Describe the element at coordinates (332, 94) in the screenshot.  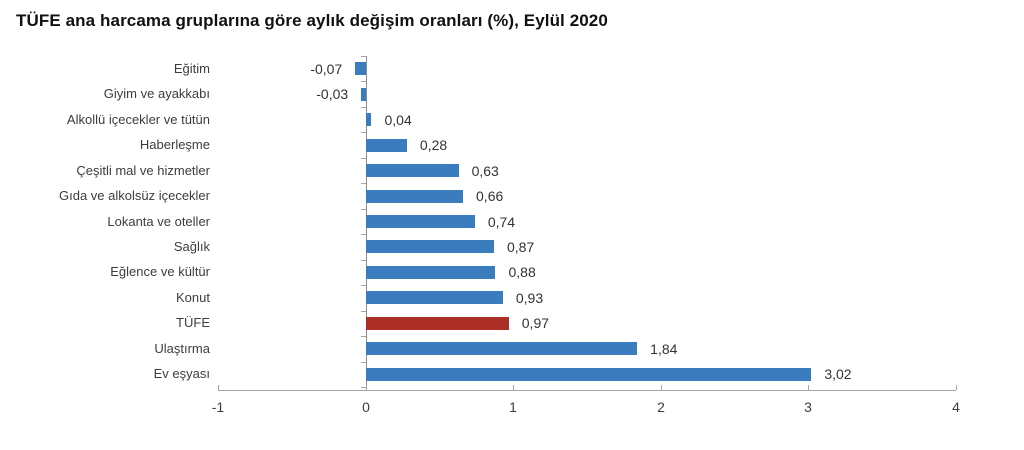
I see `value-label: -0,03` at that location.